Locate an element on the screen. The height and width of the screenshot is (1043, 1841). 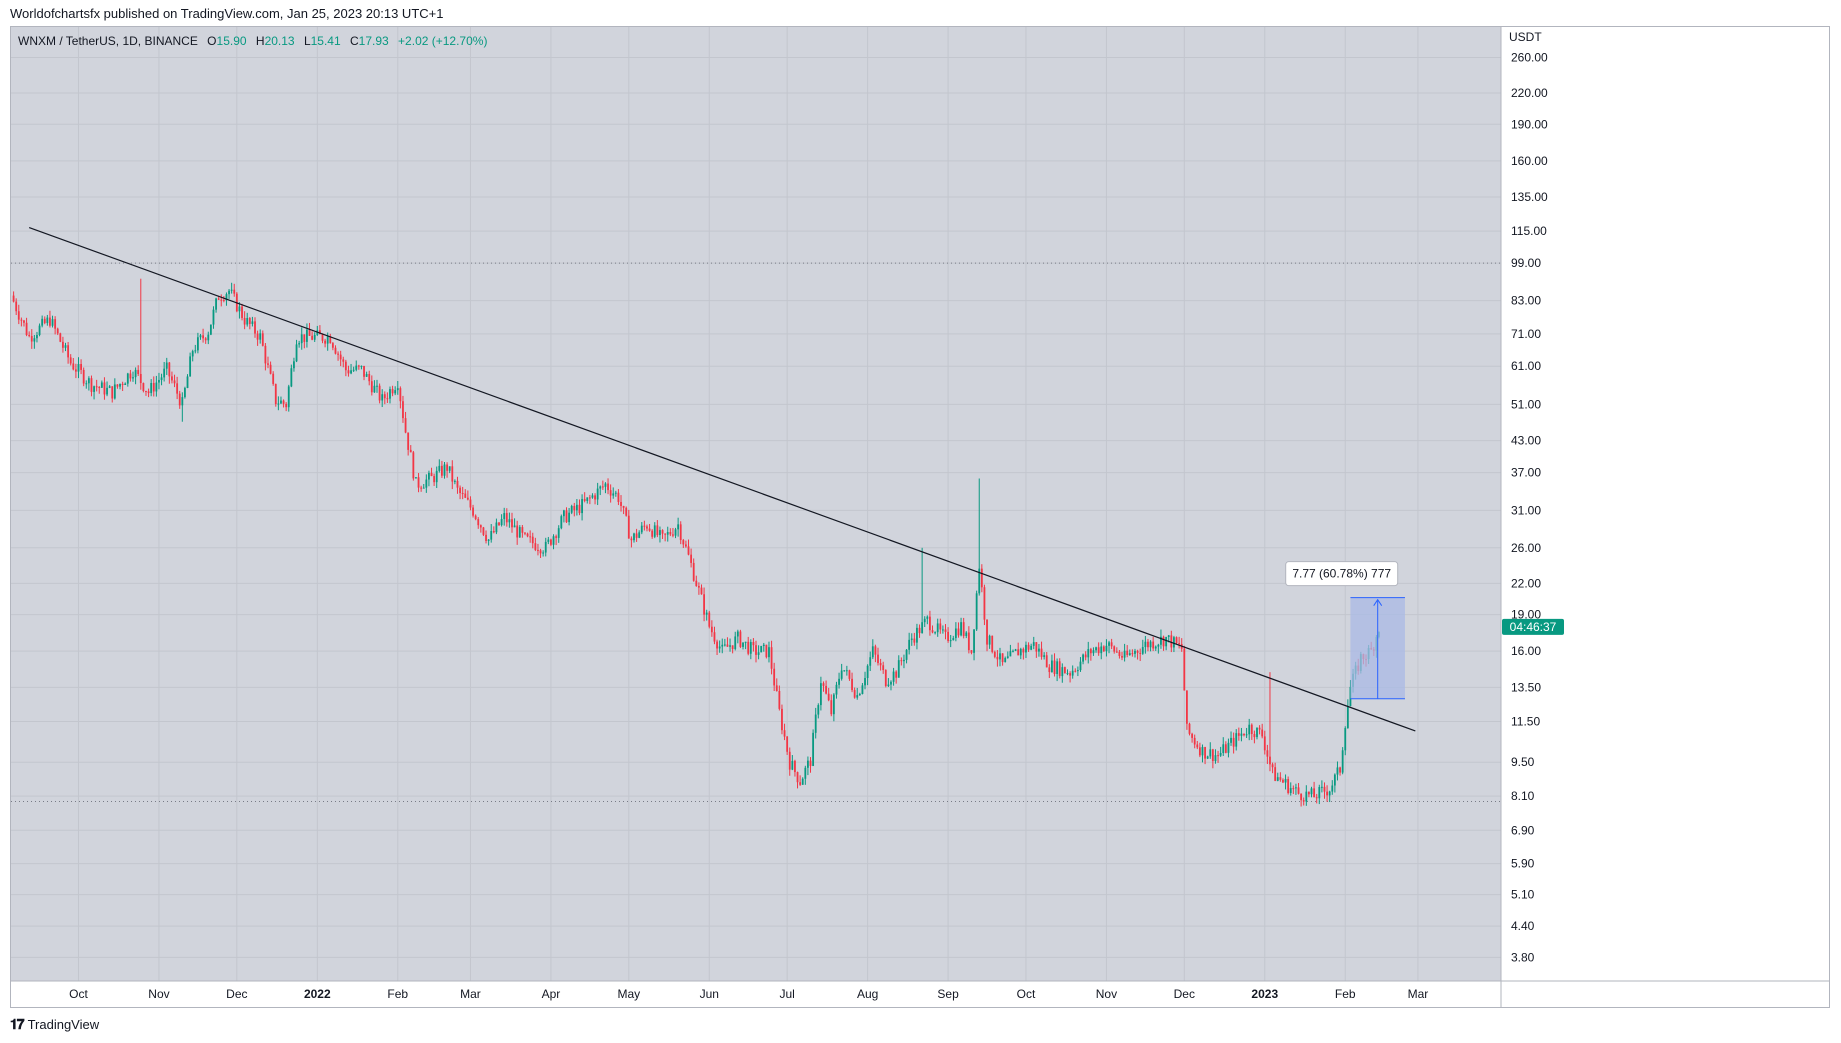
countdown-label: 04:46:37 is located at coordinates (1533, 627).